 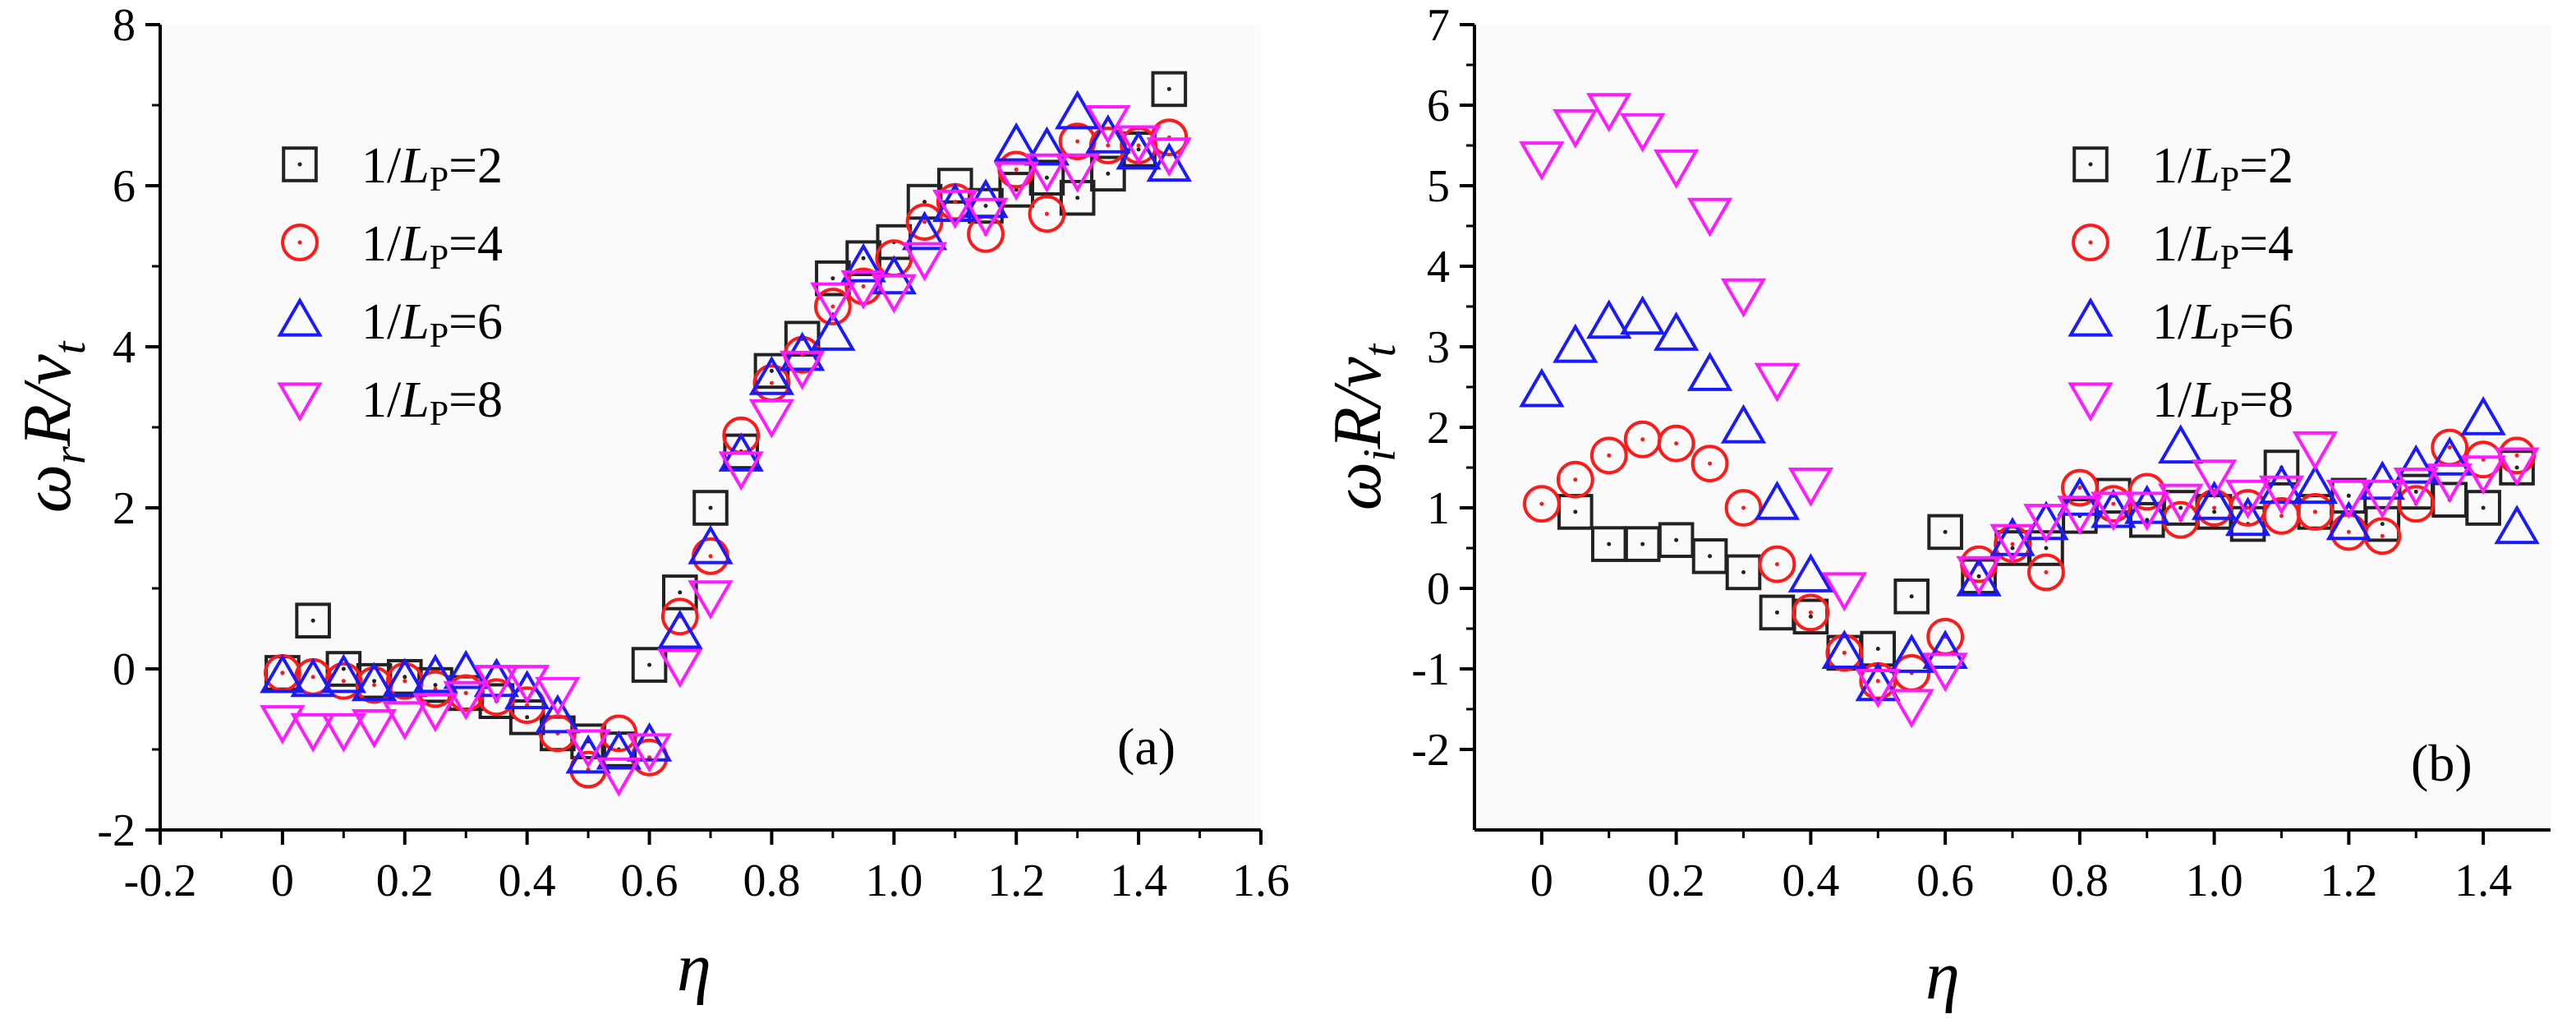 I want to click on y-tick-label: 8, so click(x=124, y=25).